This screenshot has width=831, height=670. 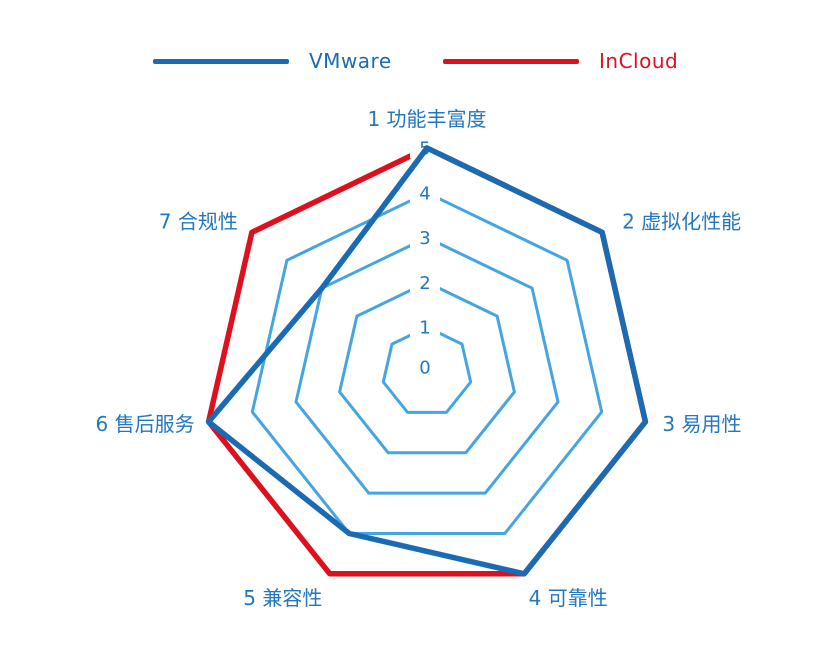 I want to click on axis-label-5: 5 兼容性, so click(x=282, y=598).